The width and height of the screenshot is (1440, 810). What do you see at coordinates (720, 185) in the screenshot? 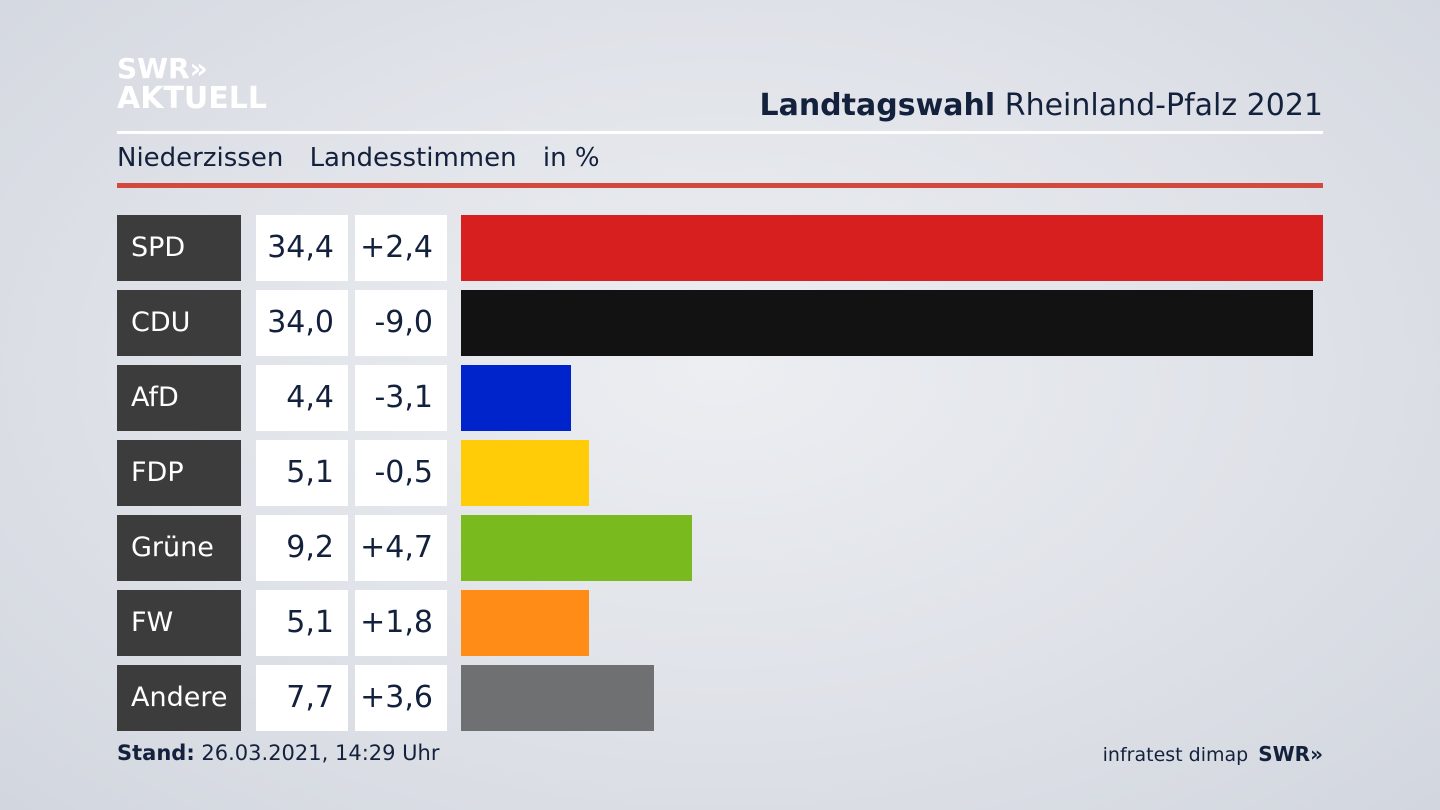
I see `accent-divider` at bounding box center [720, 185].